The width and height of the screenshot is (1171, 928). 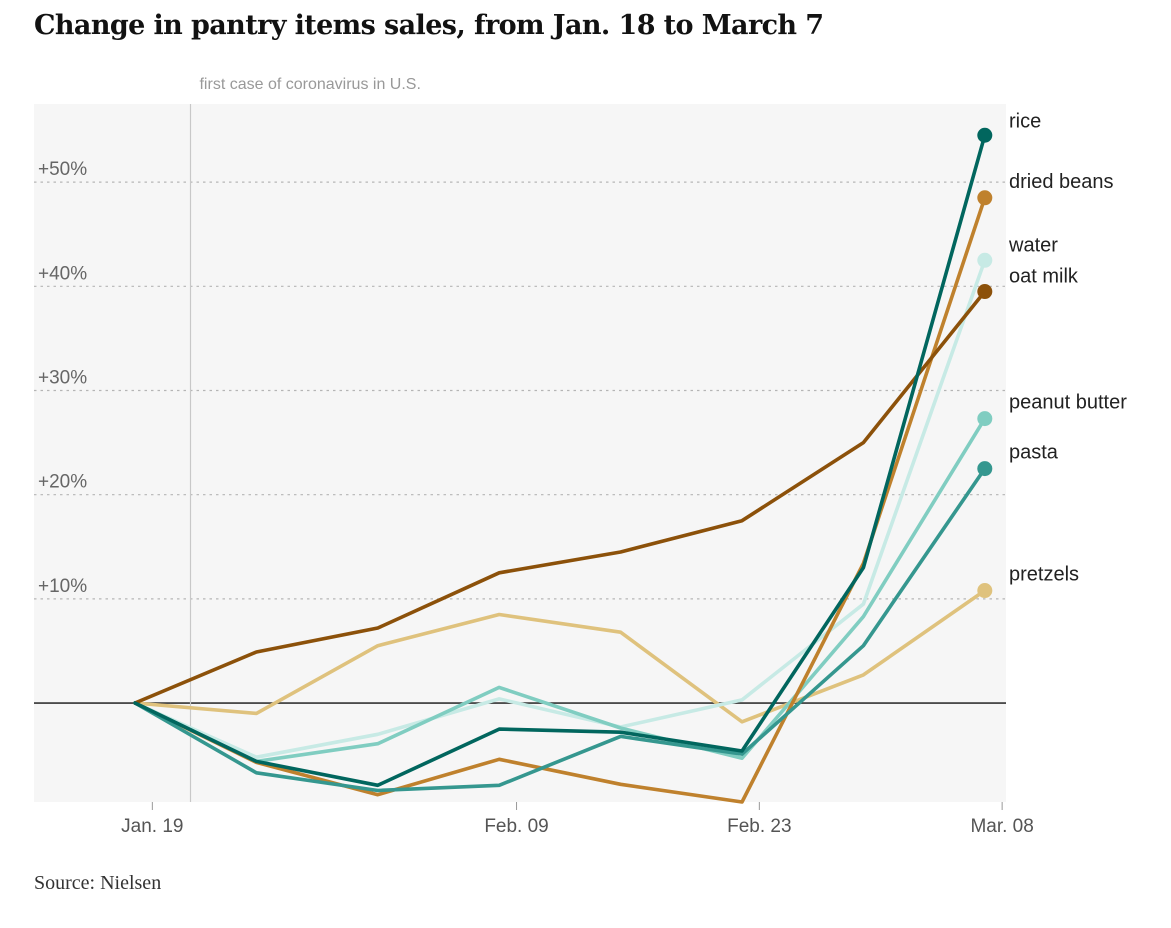 I want to click on end-marker-rice, so click(x=985, y=135).